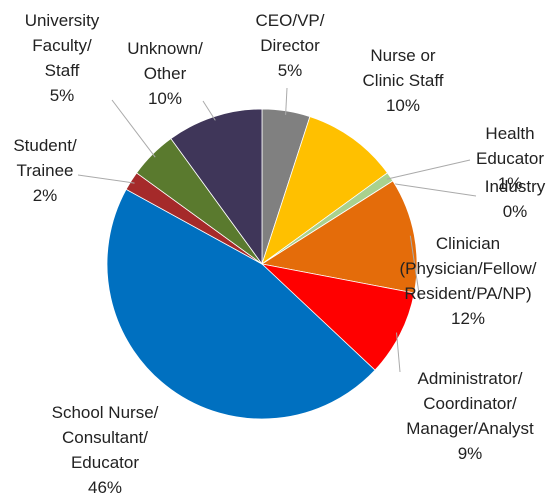 This screenshot has width=557, height=498. I want to click on slice-label: University Faculty/ Staff 5%, so click(62, 58).